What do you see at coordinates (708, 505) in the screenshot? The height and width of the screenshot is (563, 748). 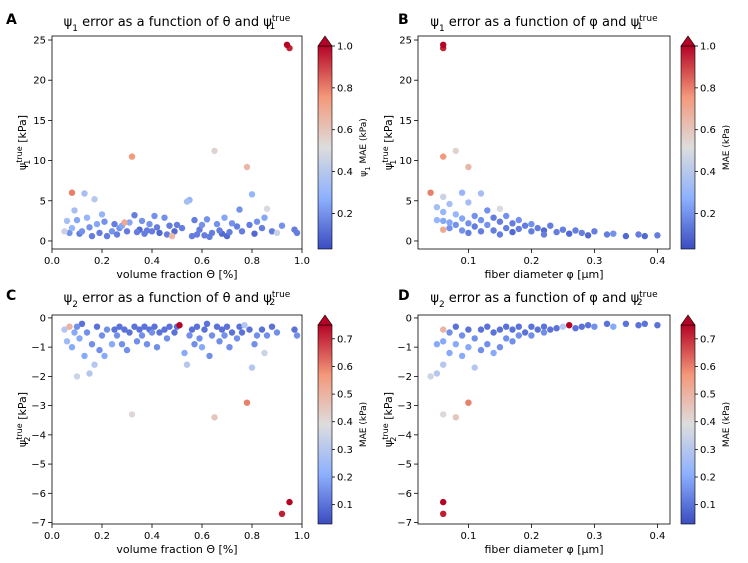 I see `colorbar-tick-label: 0.1` at bounding box center [708, 505].